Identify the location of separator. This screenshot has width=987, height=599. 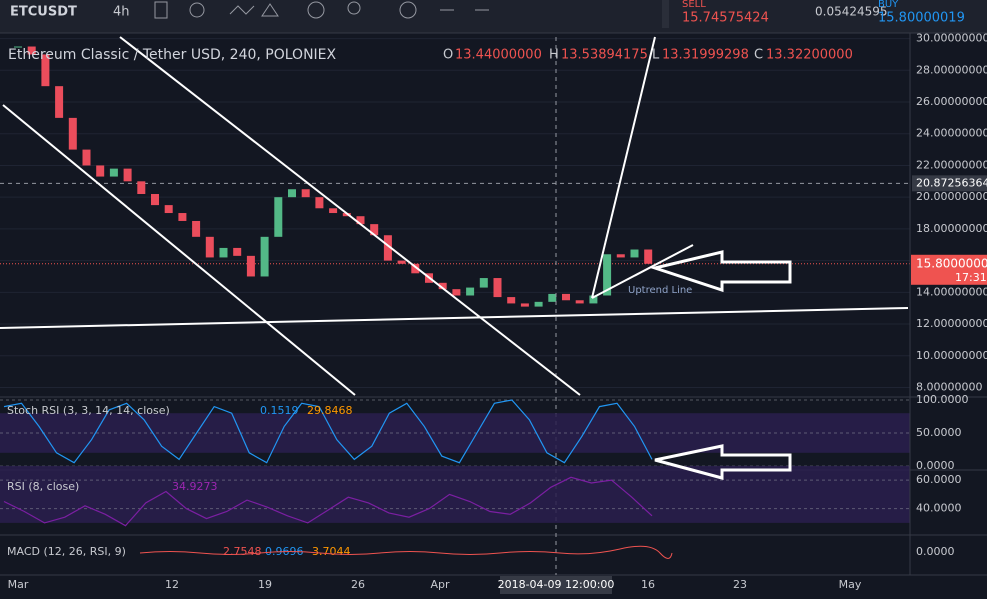
(665, 14).